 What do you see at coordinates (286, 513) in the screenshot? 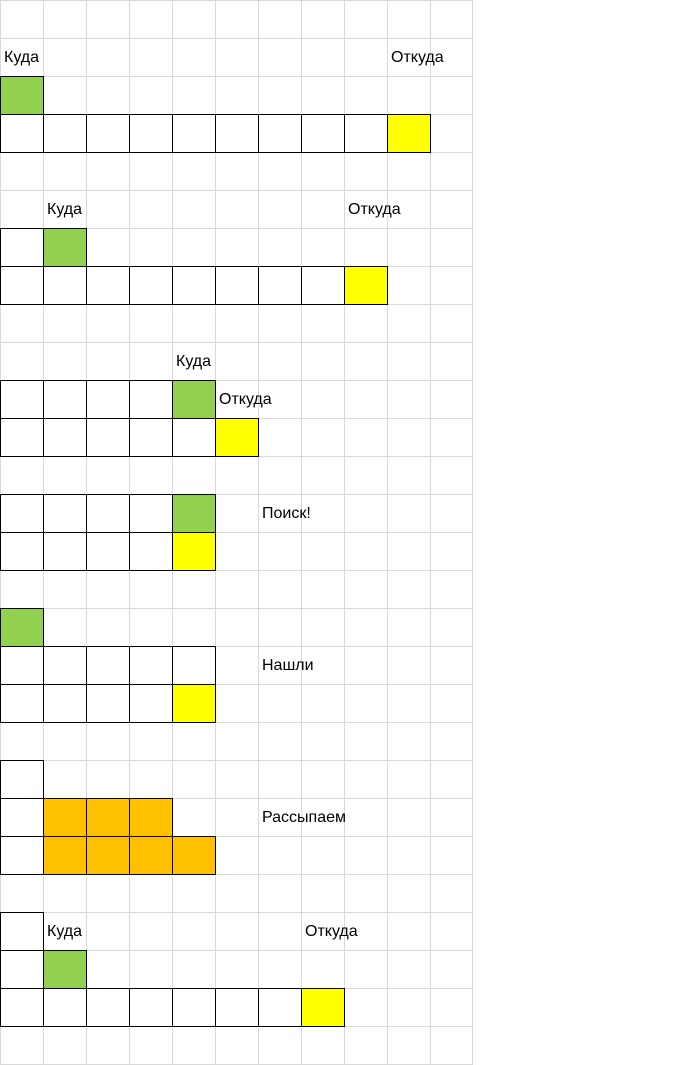
I see `label-caption: Поиск!` at bounding box center [286, 513].